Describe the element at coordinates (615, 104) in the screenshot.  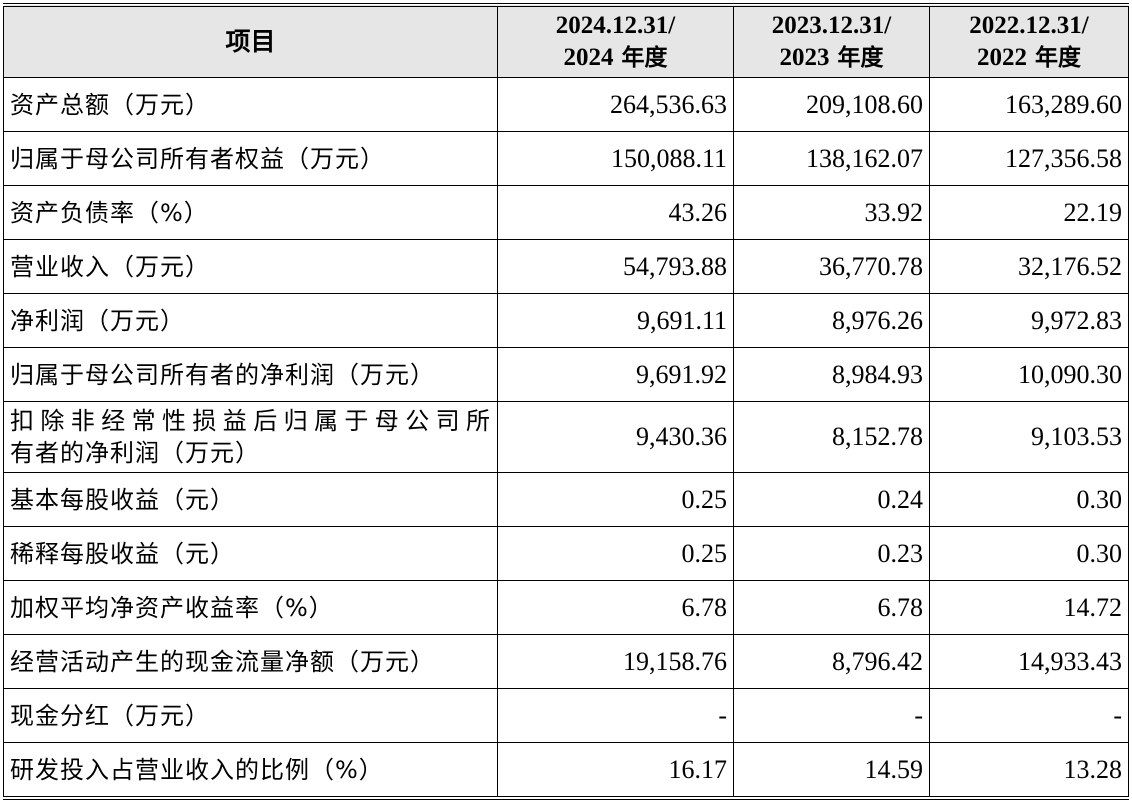
I see `row-value-2024: 264,536.63` at that location.